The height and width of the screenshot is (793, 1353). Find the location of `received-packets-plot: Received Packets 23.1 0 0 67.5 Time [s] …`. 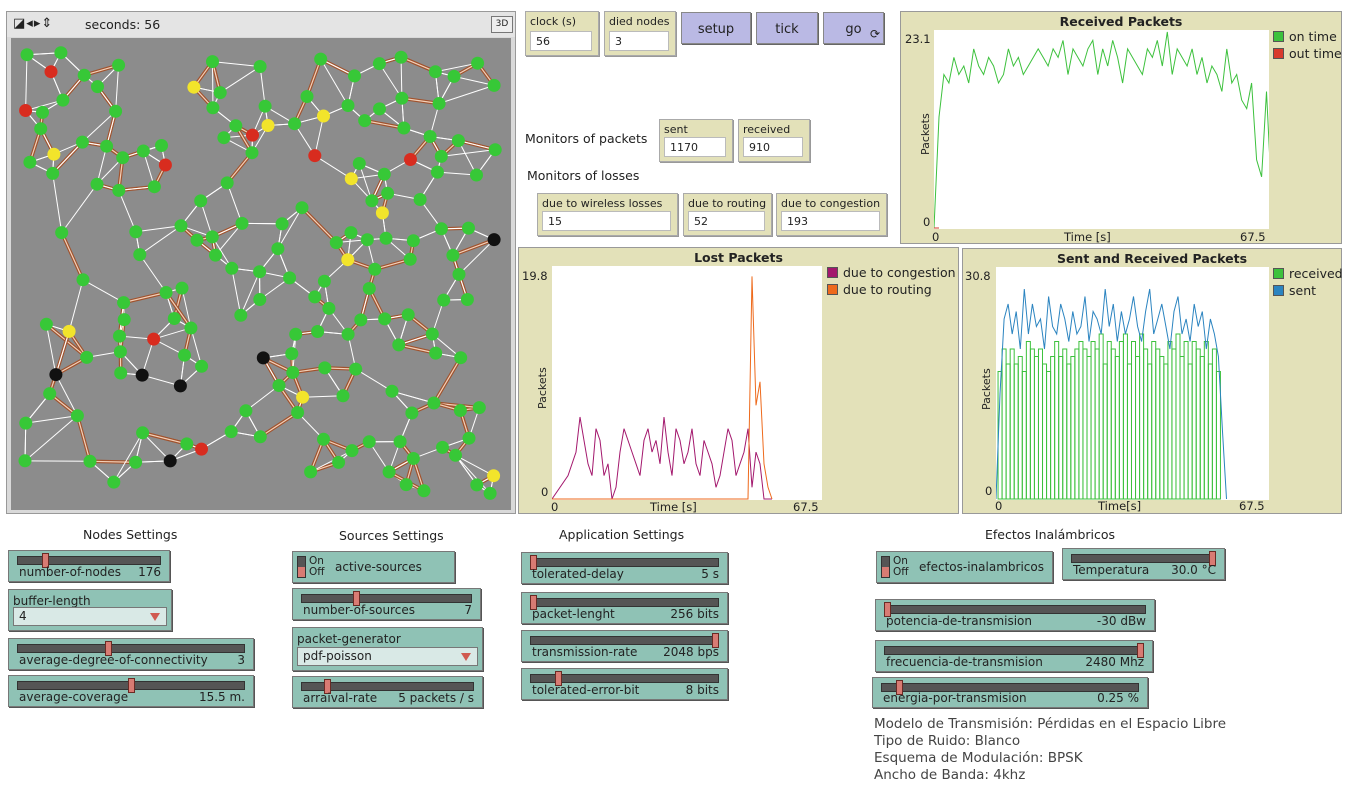

received-packets-plot: Received Packets 23.1 0 0 67.5 Time [s] … is located at coordinates (1121, 127).